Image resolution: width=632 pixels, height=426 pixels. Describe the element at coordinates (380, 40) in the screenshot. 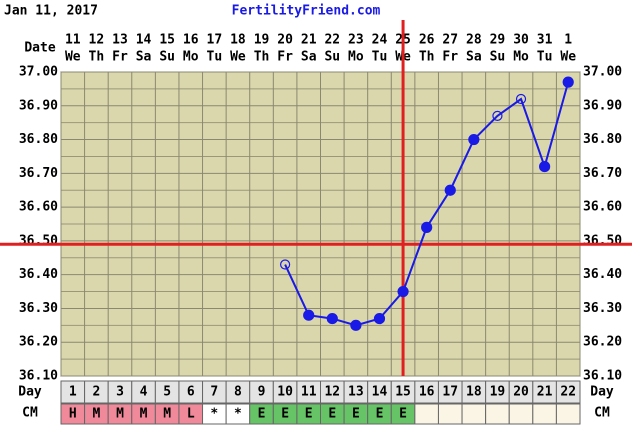

I see `x-tick-label: 24` at that location.